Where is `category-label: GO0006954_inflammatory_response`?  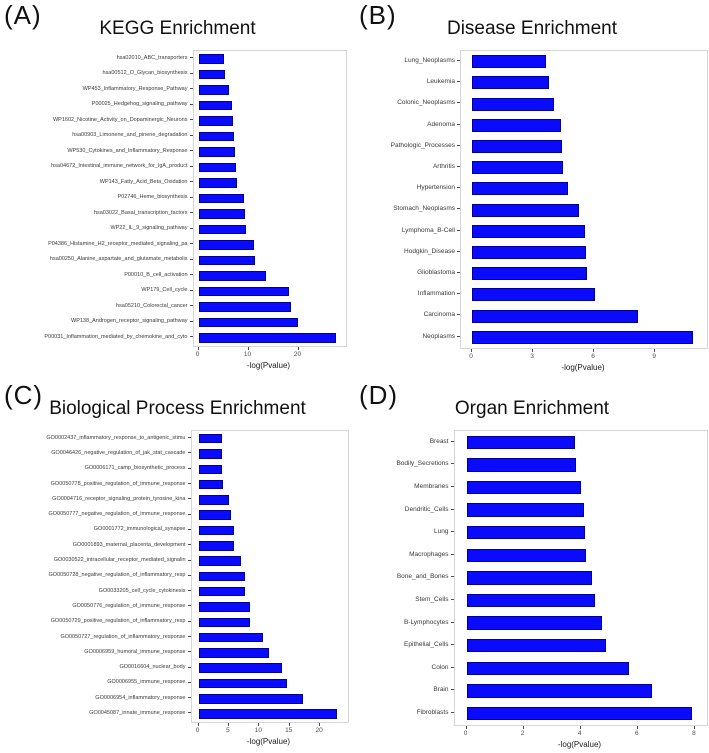 category-label: GO0006954_inflammatory_response is located at coordinates (140, 697).